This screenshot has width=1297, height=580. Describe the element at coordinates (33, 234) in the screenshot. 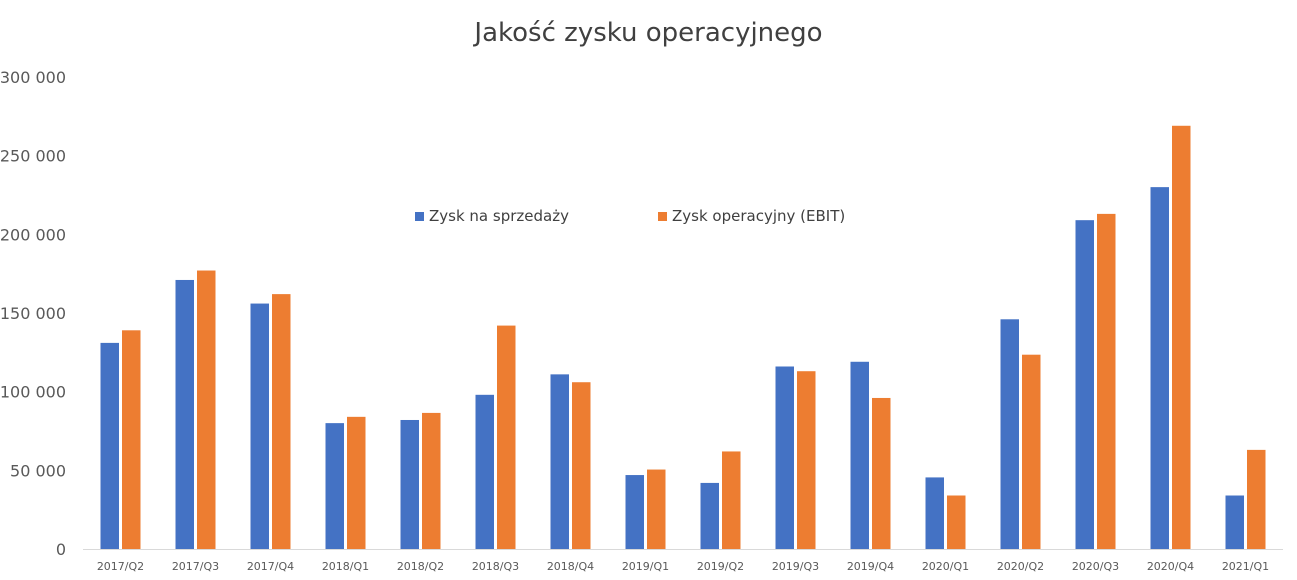

I see `y-tick-label: 200 000` at that location.